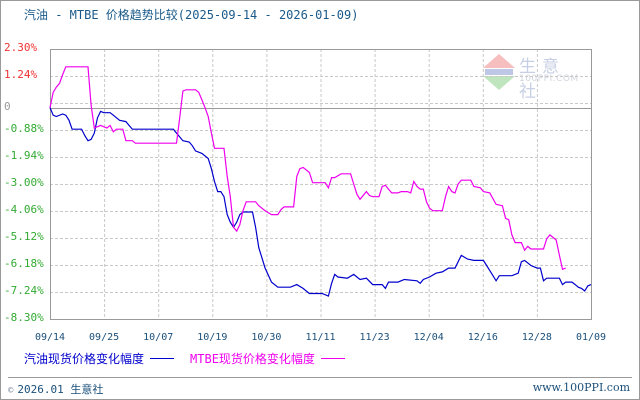 This screenshot has height=400, width=640. I want to click on legend-swatch-mtbe, so click(332, 358).